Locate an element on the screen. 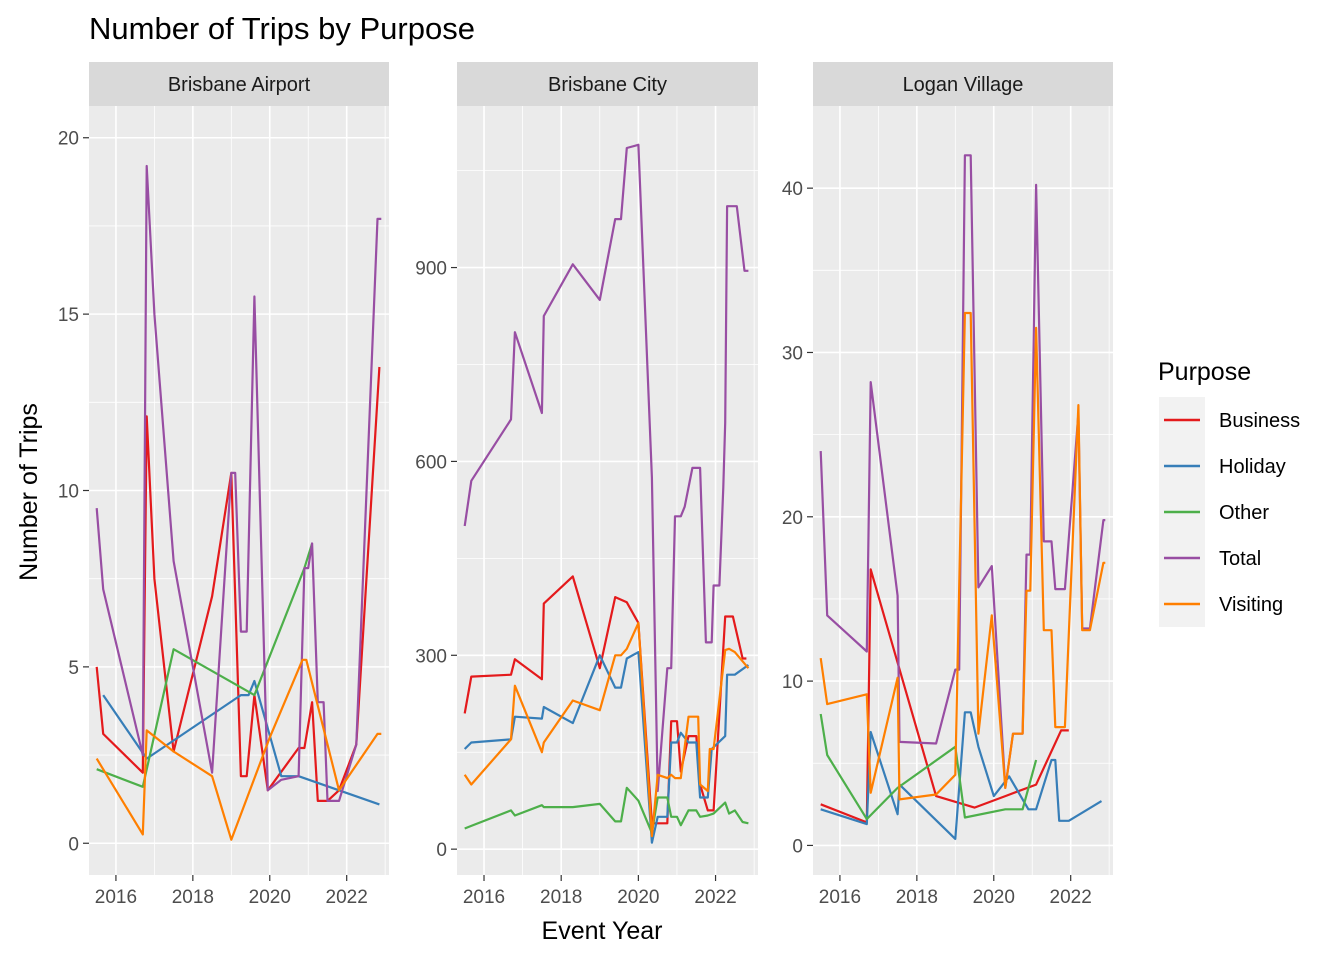 The height and width of the screenshot is (965, 1344). legend-item-business: Business is located at coordinates (1229, 420).